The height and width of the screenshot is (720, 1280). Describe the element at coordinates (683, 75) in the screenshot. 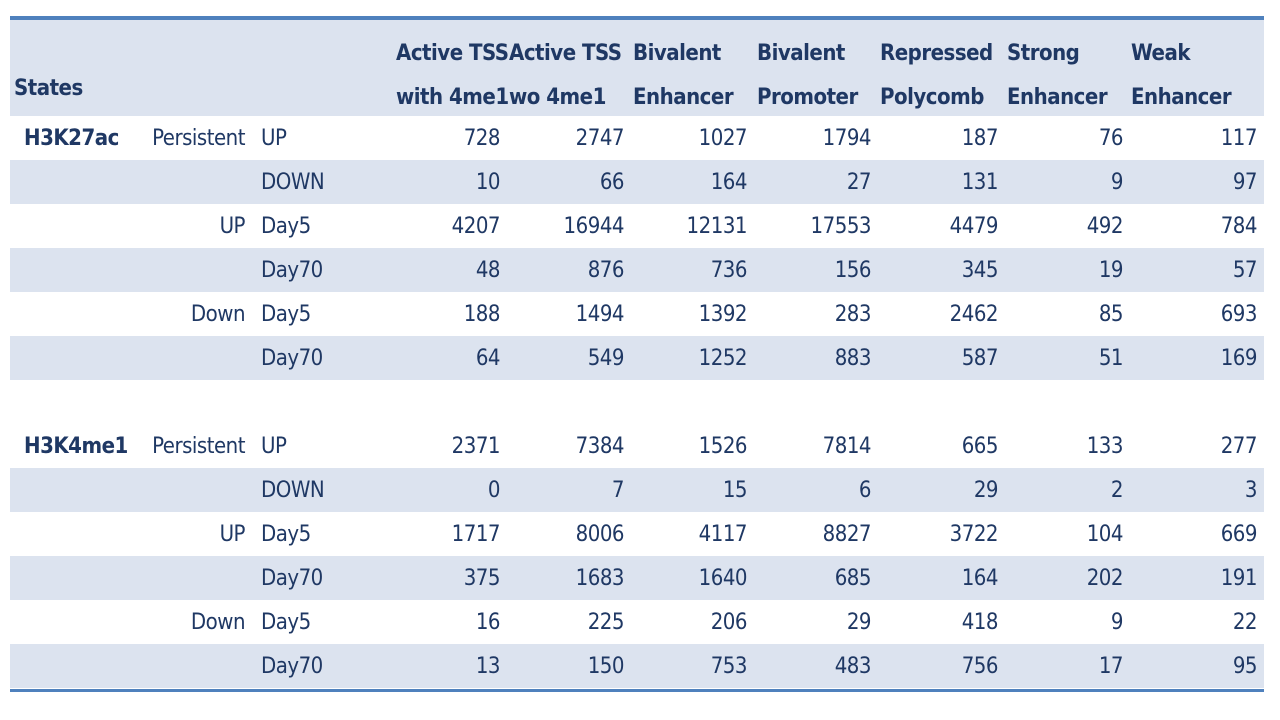

I see `header-bivalent-enhancer: Bivalent Enhancer` at that location.